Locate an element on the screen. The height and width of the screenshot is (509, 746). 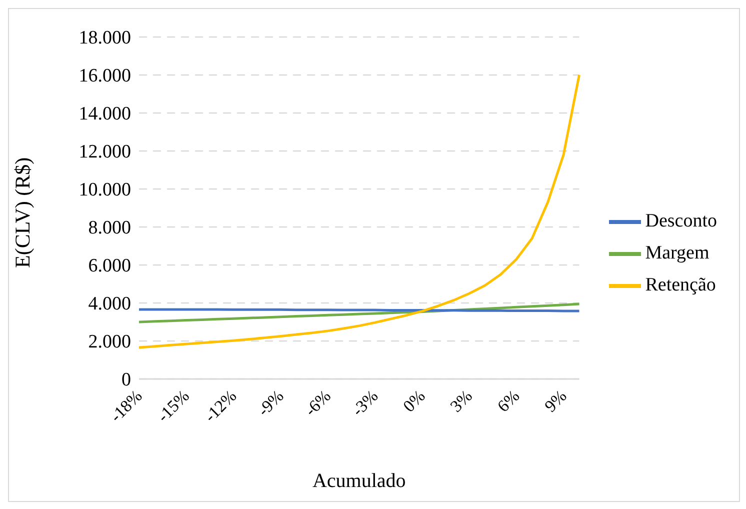
x-tick-label: -9% is located at coordinates (271, 403).